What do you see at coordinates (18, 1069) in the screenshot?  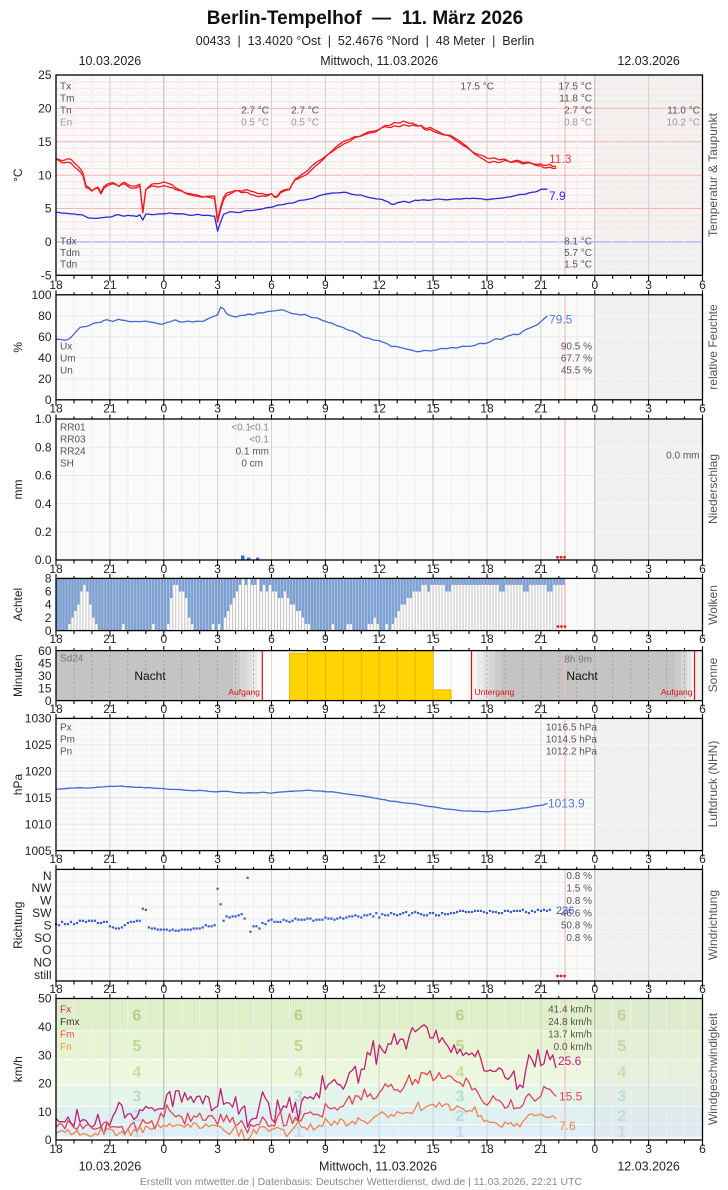 I see `svg-text: km/h` at bounding box center [18, 1069].